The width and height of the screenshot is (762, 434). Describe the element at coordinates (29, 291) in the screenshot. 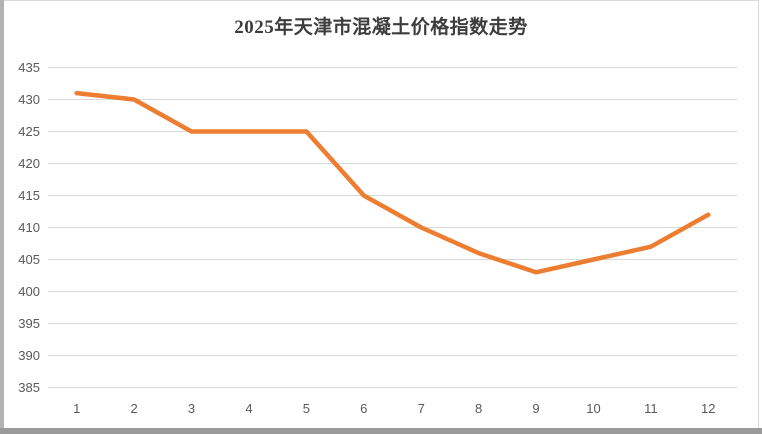

I see `y-tick-label: 400` at that location.